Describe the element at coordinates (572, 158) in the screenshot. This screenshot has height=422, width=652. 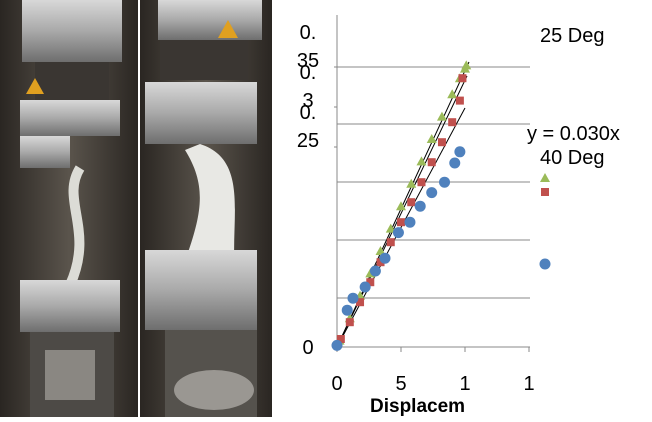
I see `legend-label: 40 Deg` at that location.